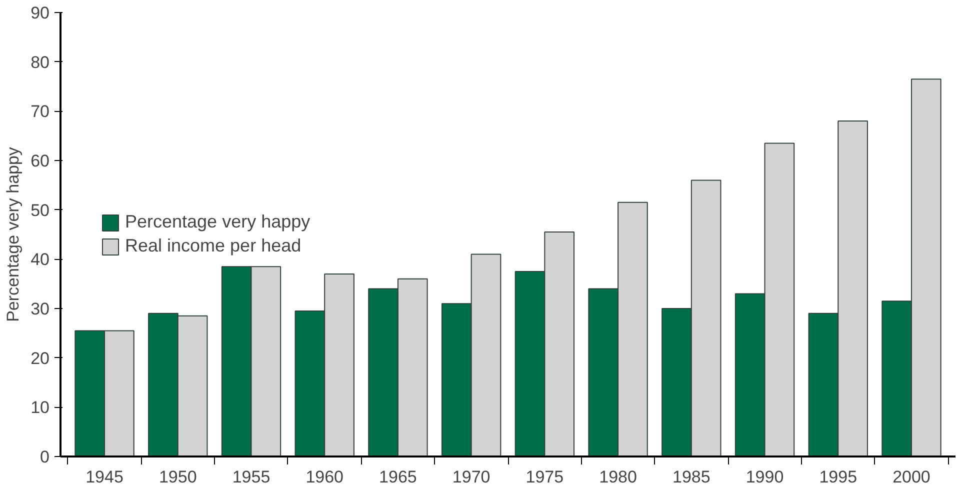 The image size is (971, 489). Describe the element at coordinates (471, 477) in the screenshot. I see `x-tick-label: 1970` at that location.